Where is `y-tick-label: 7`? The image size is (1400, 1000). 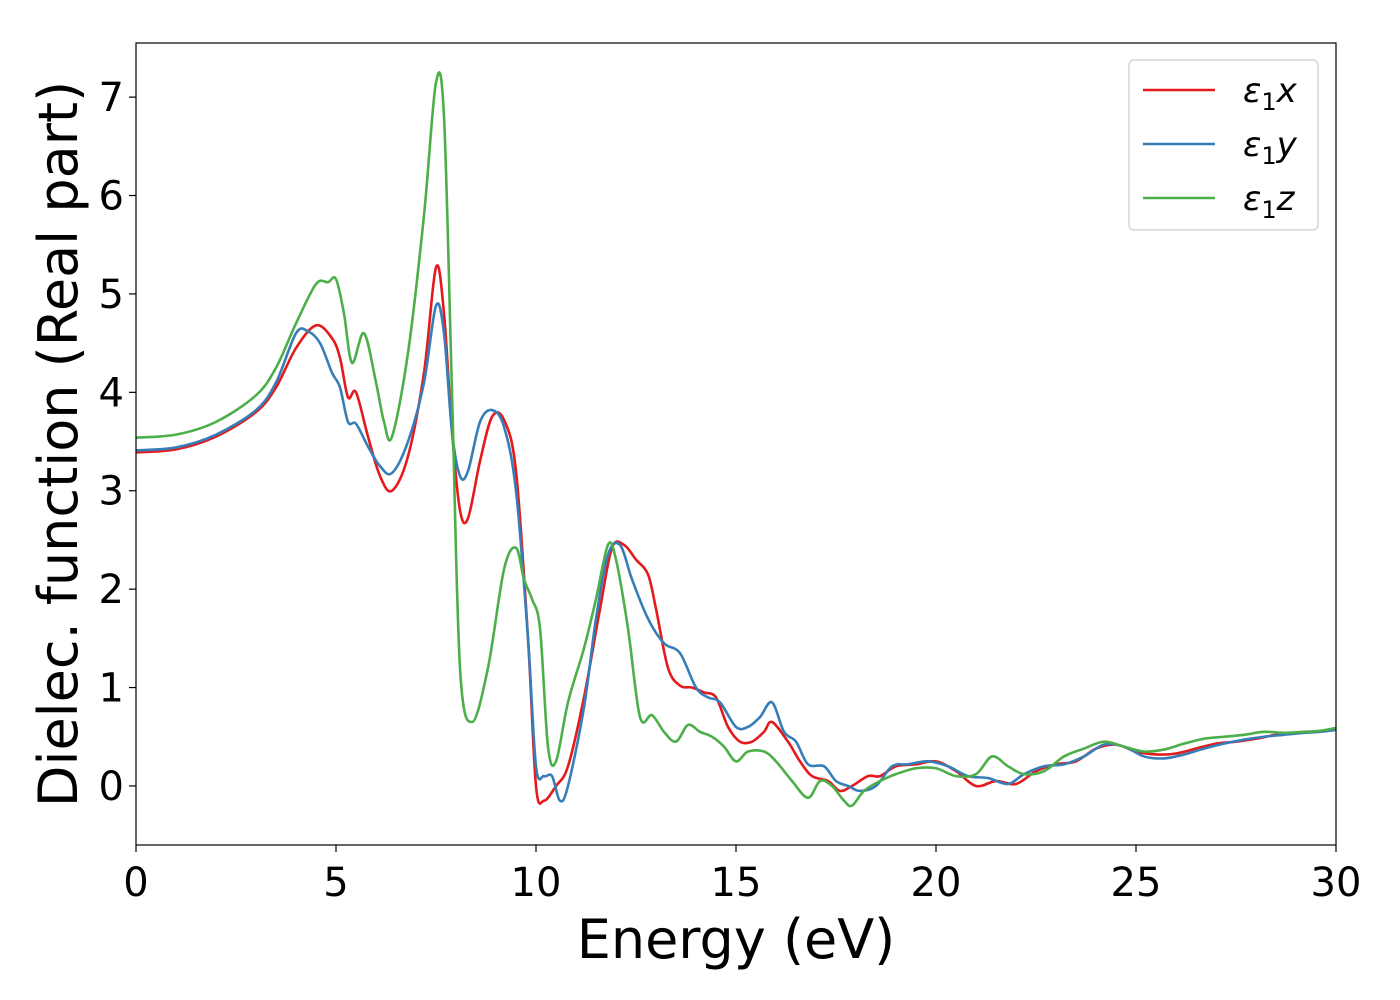
y-tick-label: 7 is located at coordinates (111, 98).